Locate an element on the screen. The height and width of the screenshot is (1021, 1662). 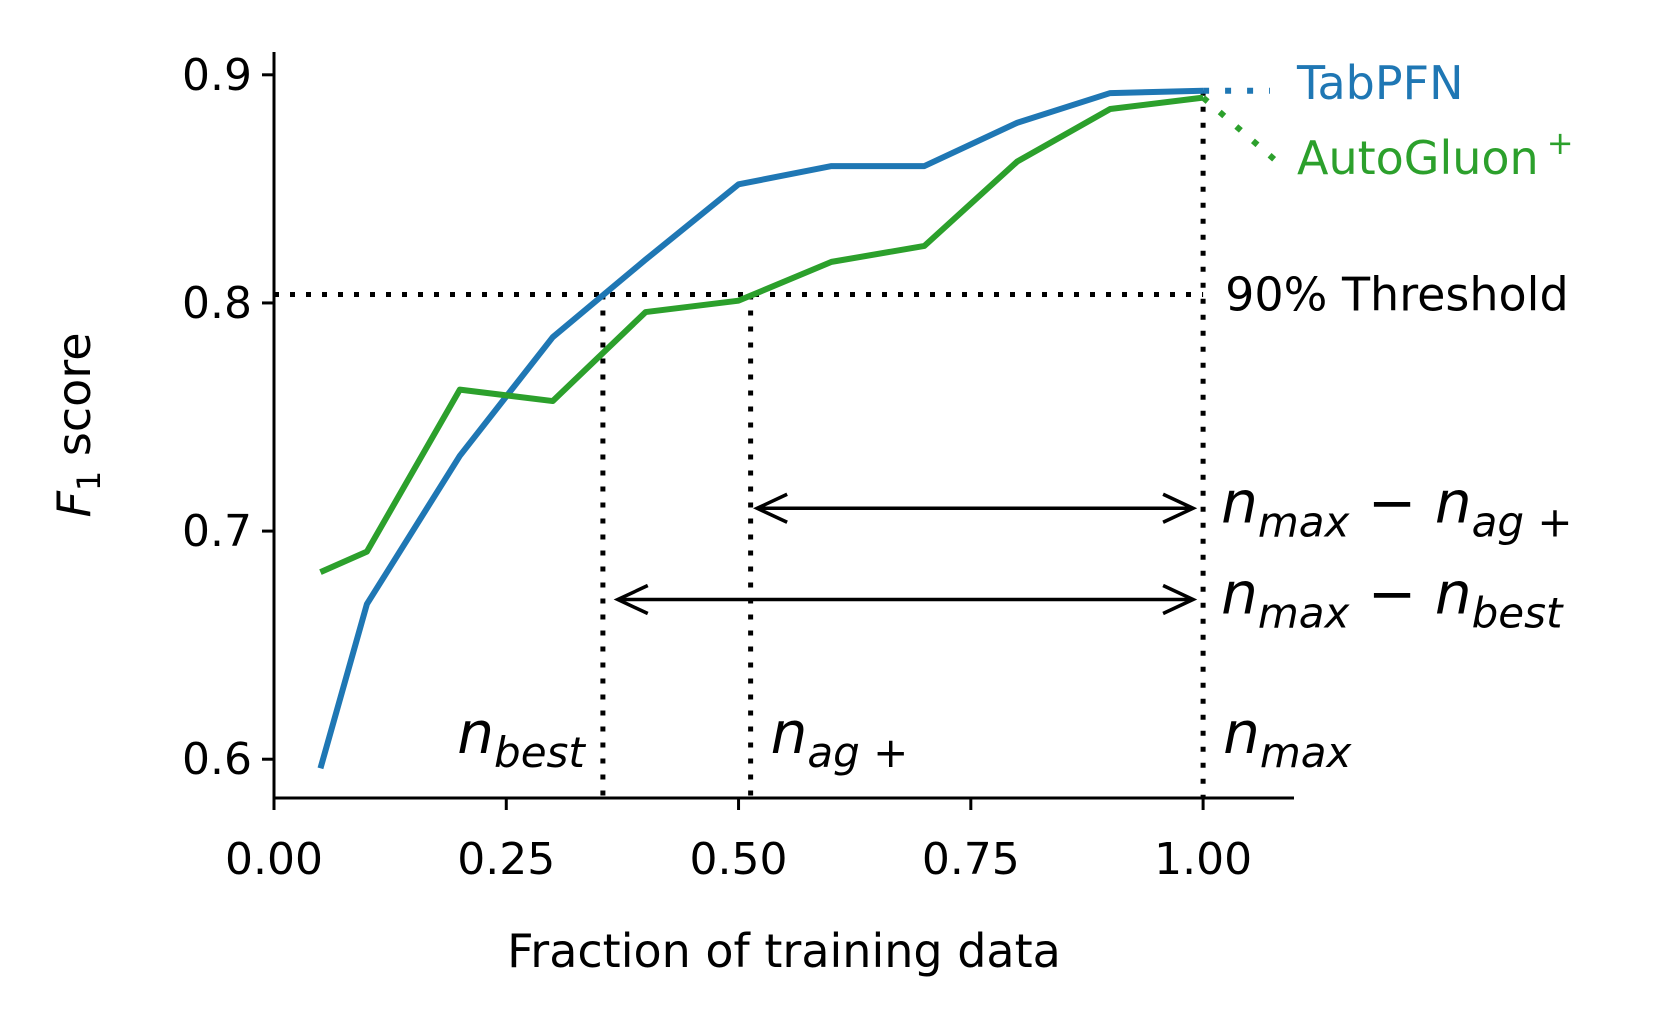
y-axis-label: F1 score is located at coordinates (77, 424).